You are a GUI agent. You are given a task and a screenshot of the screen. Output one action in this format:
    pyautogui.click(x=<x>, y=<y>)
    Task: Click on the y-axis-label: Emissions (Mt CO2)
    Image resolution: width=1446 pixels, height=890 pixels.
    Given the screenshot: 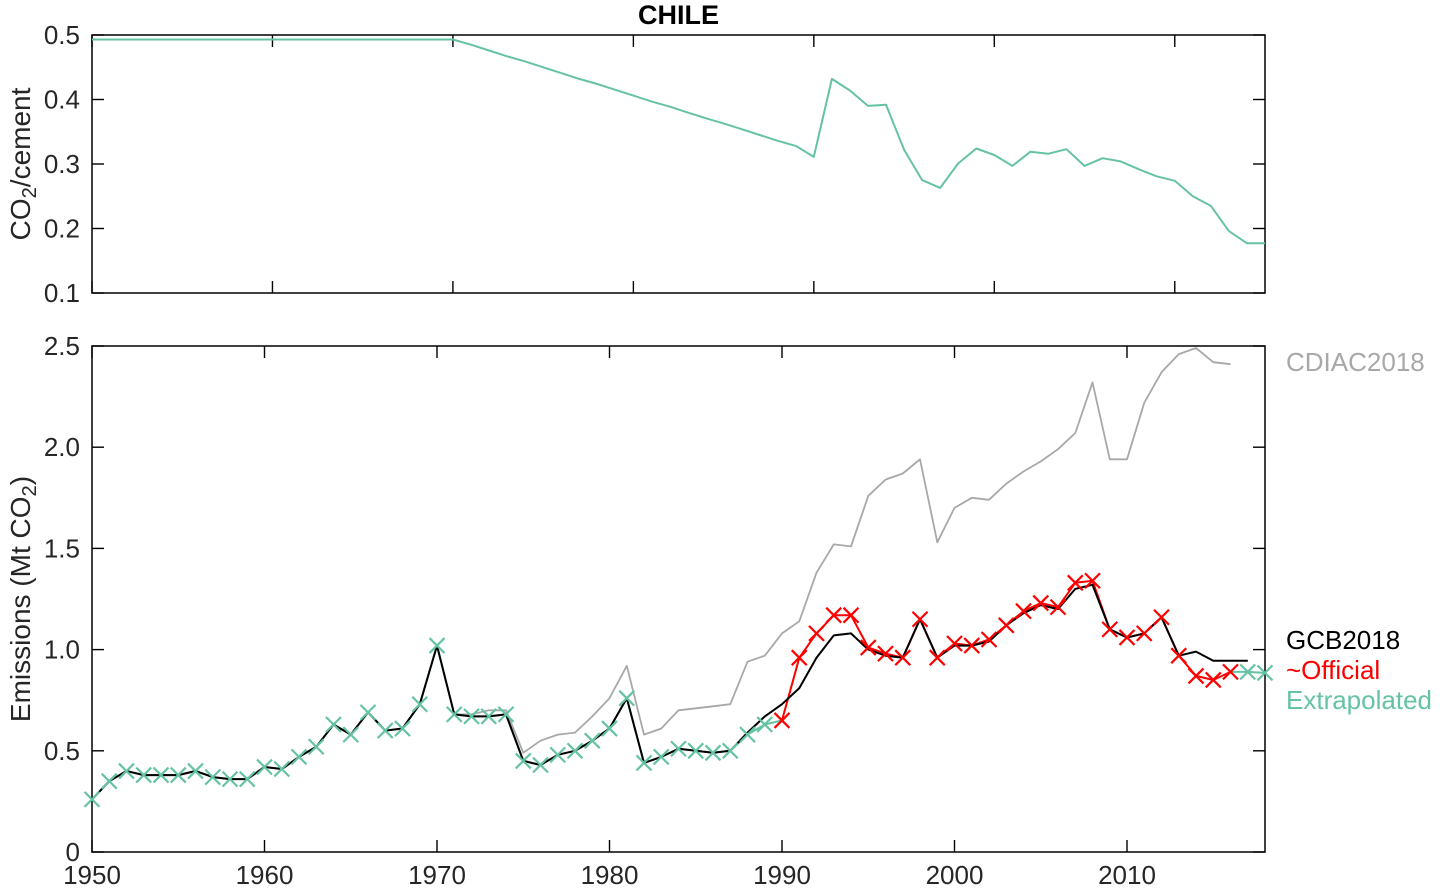 What is the action you would take?
    pyautogui.click(x=23, y=599)
    